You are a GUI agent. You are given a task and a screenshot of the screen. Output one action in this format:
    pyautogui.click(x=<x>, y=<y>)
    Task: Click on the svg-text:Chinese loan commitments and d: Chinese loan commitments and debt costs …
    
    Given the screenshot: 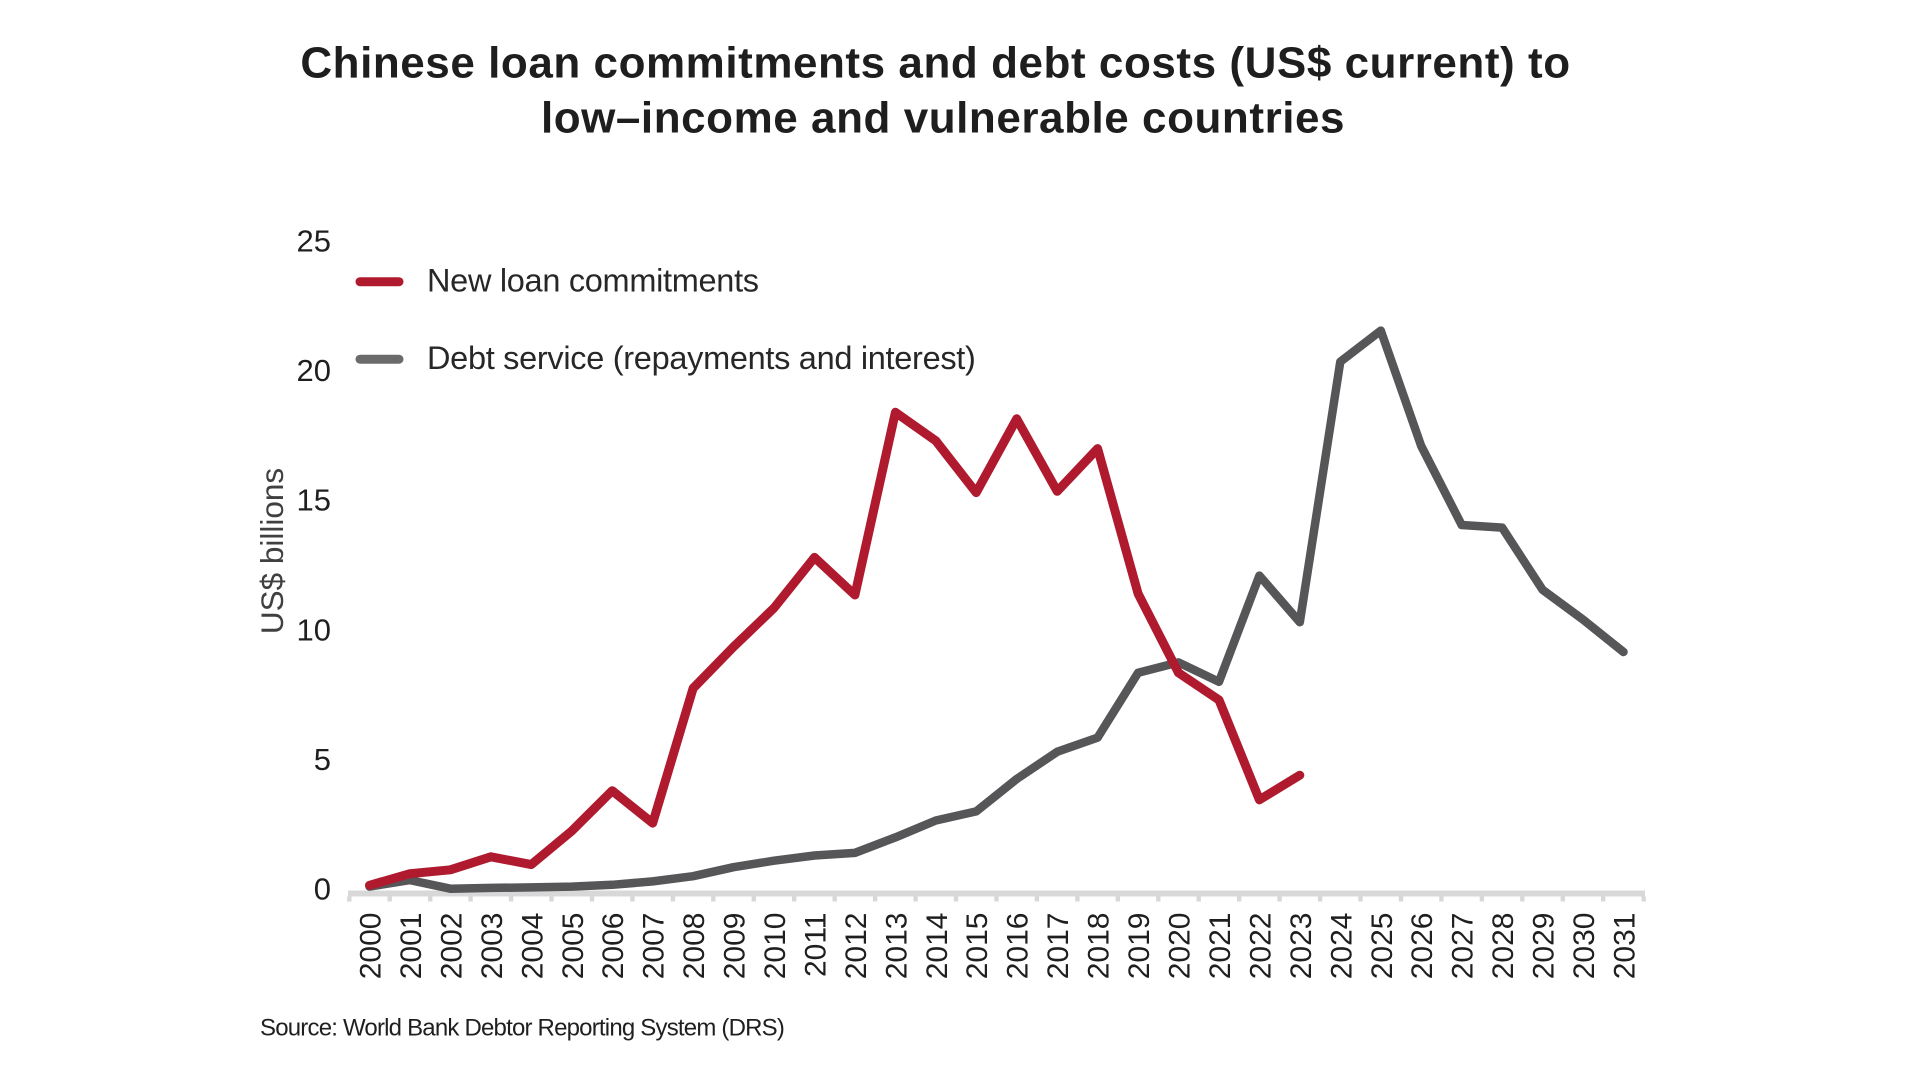 What is the action you would take?
    pyautogui.click(x=935, y=63)
    